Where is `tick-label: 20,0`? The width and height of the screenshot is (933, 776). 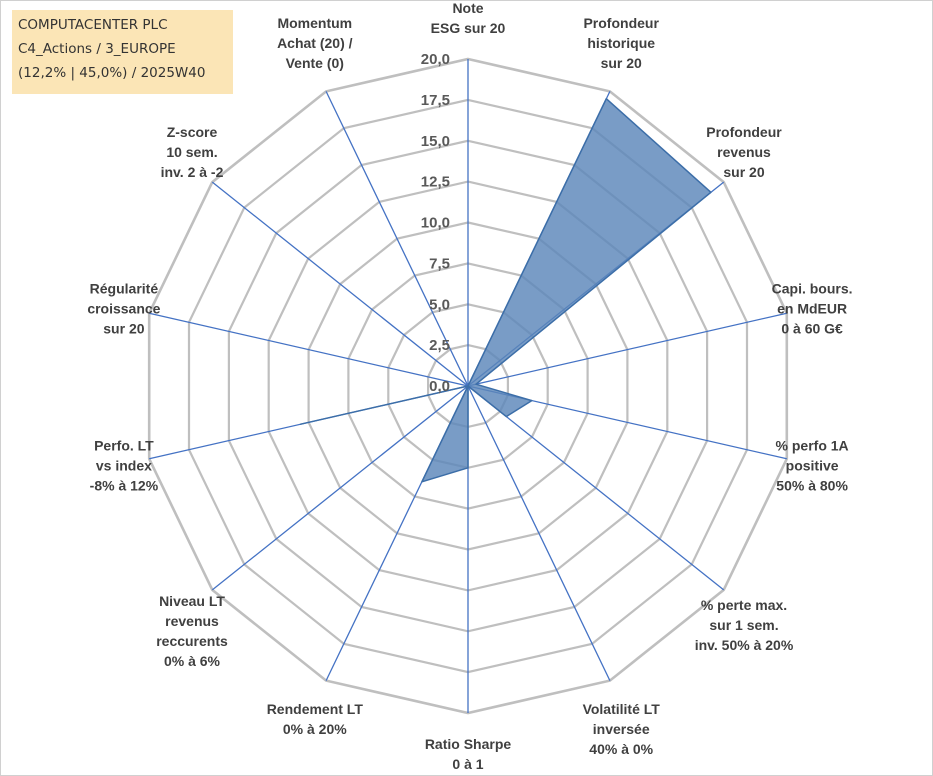 tick-label: 20,0 is located at coordinates (435, 59).